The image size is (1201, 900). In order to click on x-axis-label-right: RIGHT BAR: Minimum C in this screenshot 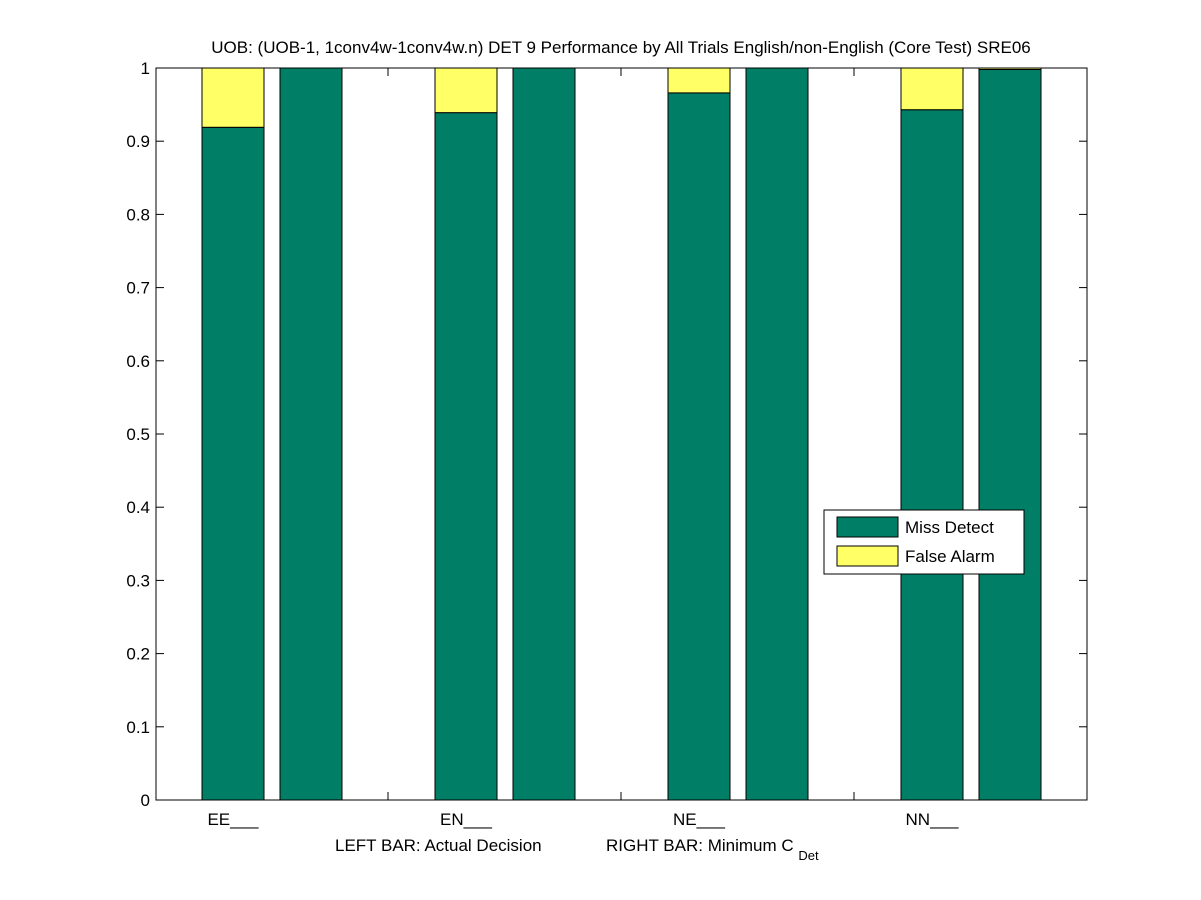, I will do `click(700, 845)`.